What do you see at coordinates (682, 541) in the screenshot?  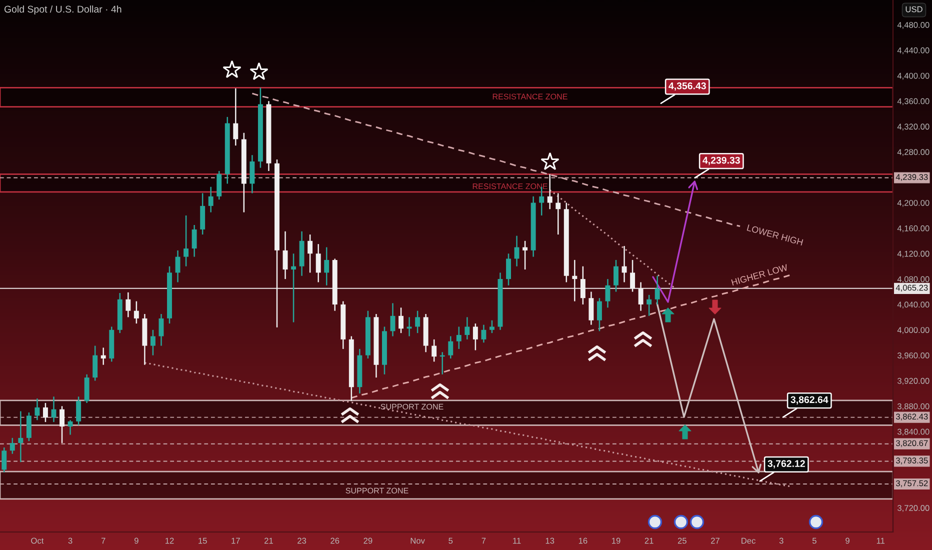 I see `x-tick-label: 25` at bounding box center [682, 541].